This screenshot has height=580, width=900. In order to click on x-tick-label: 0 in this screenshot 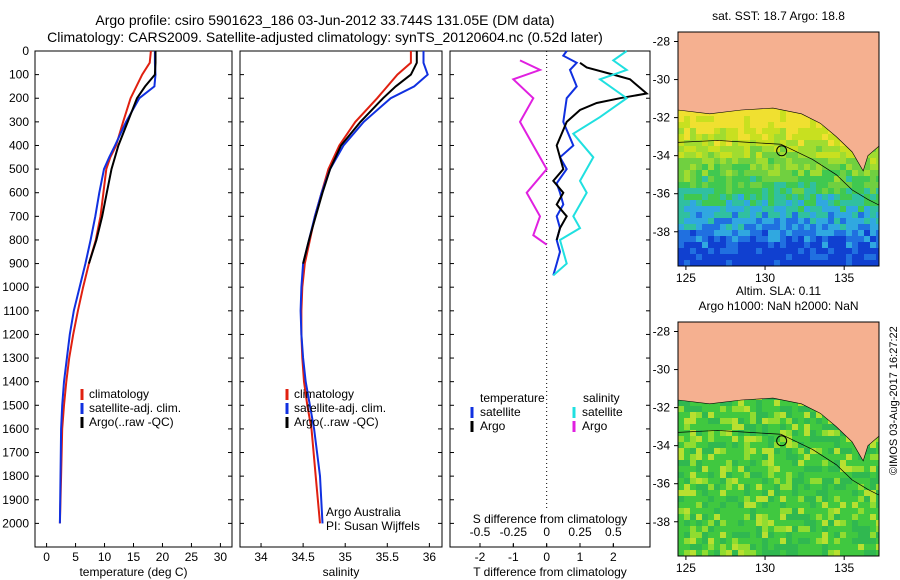, I will do `click(46, 557)`.